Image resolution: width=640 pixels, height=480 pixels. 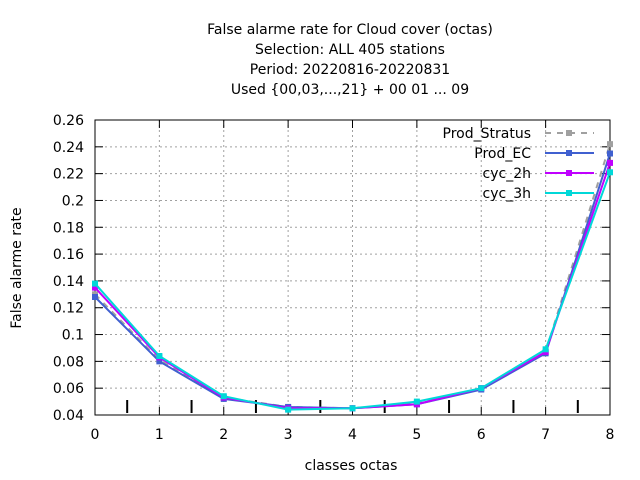 I want to click on legend-label: Prod_EC, so click(x=502, y=154).